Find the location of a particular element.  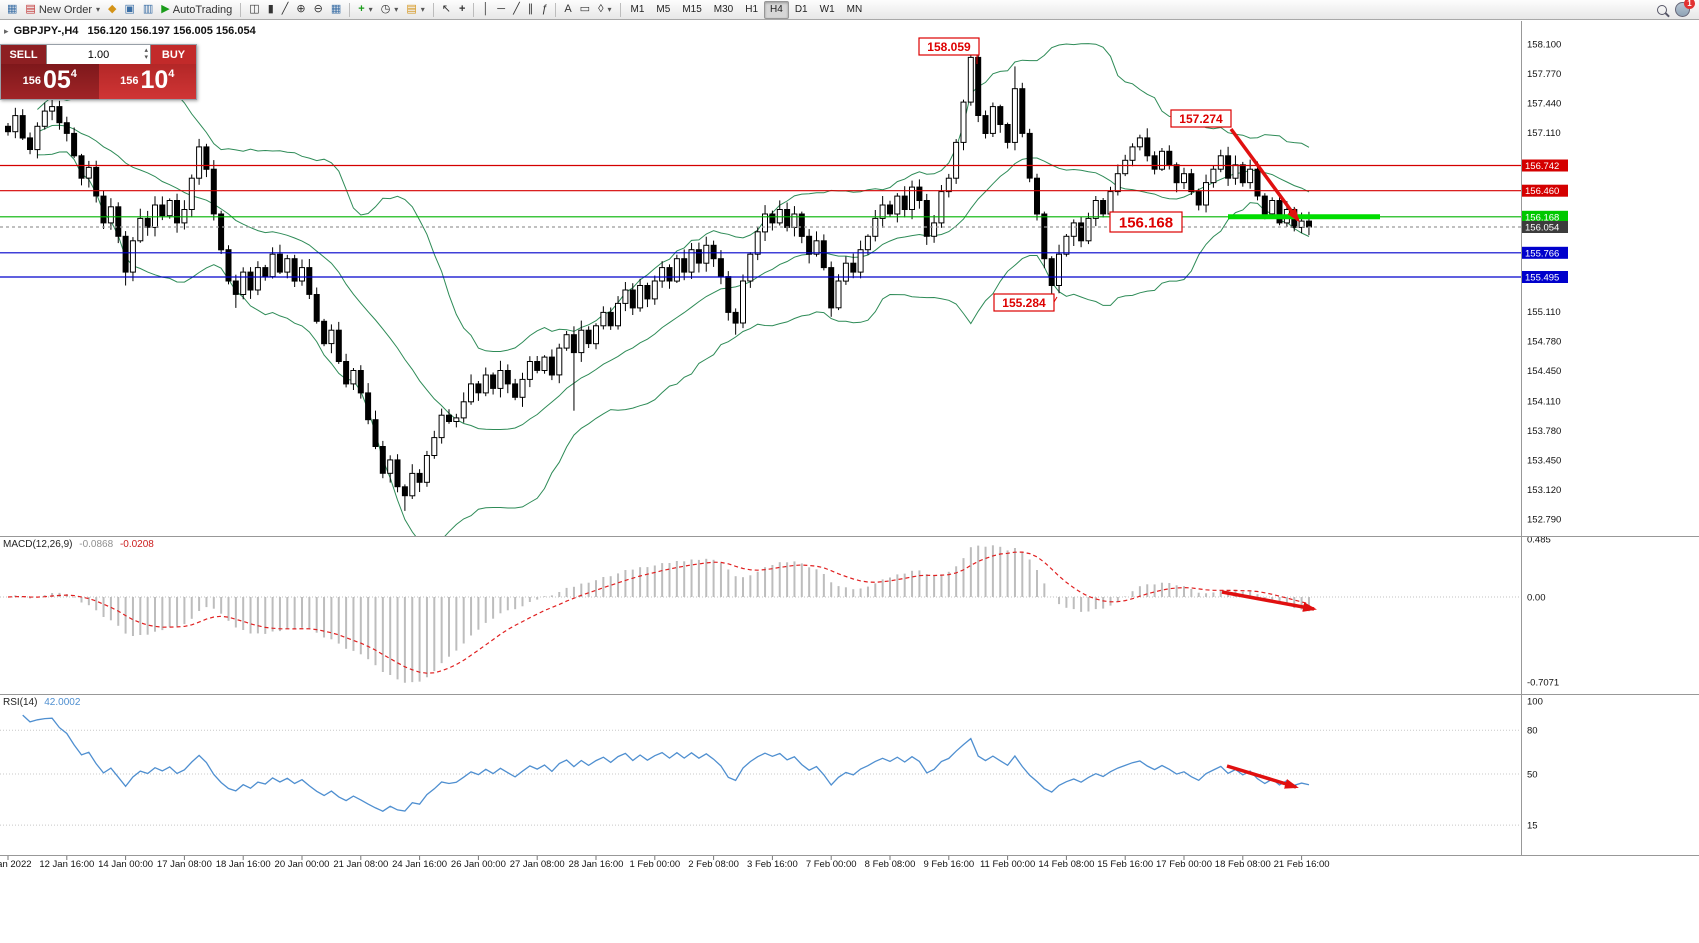

price-axis-tick: 157.110 is located at coordinates (1544, 133).